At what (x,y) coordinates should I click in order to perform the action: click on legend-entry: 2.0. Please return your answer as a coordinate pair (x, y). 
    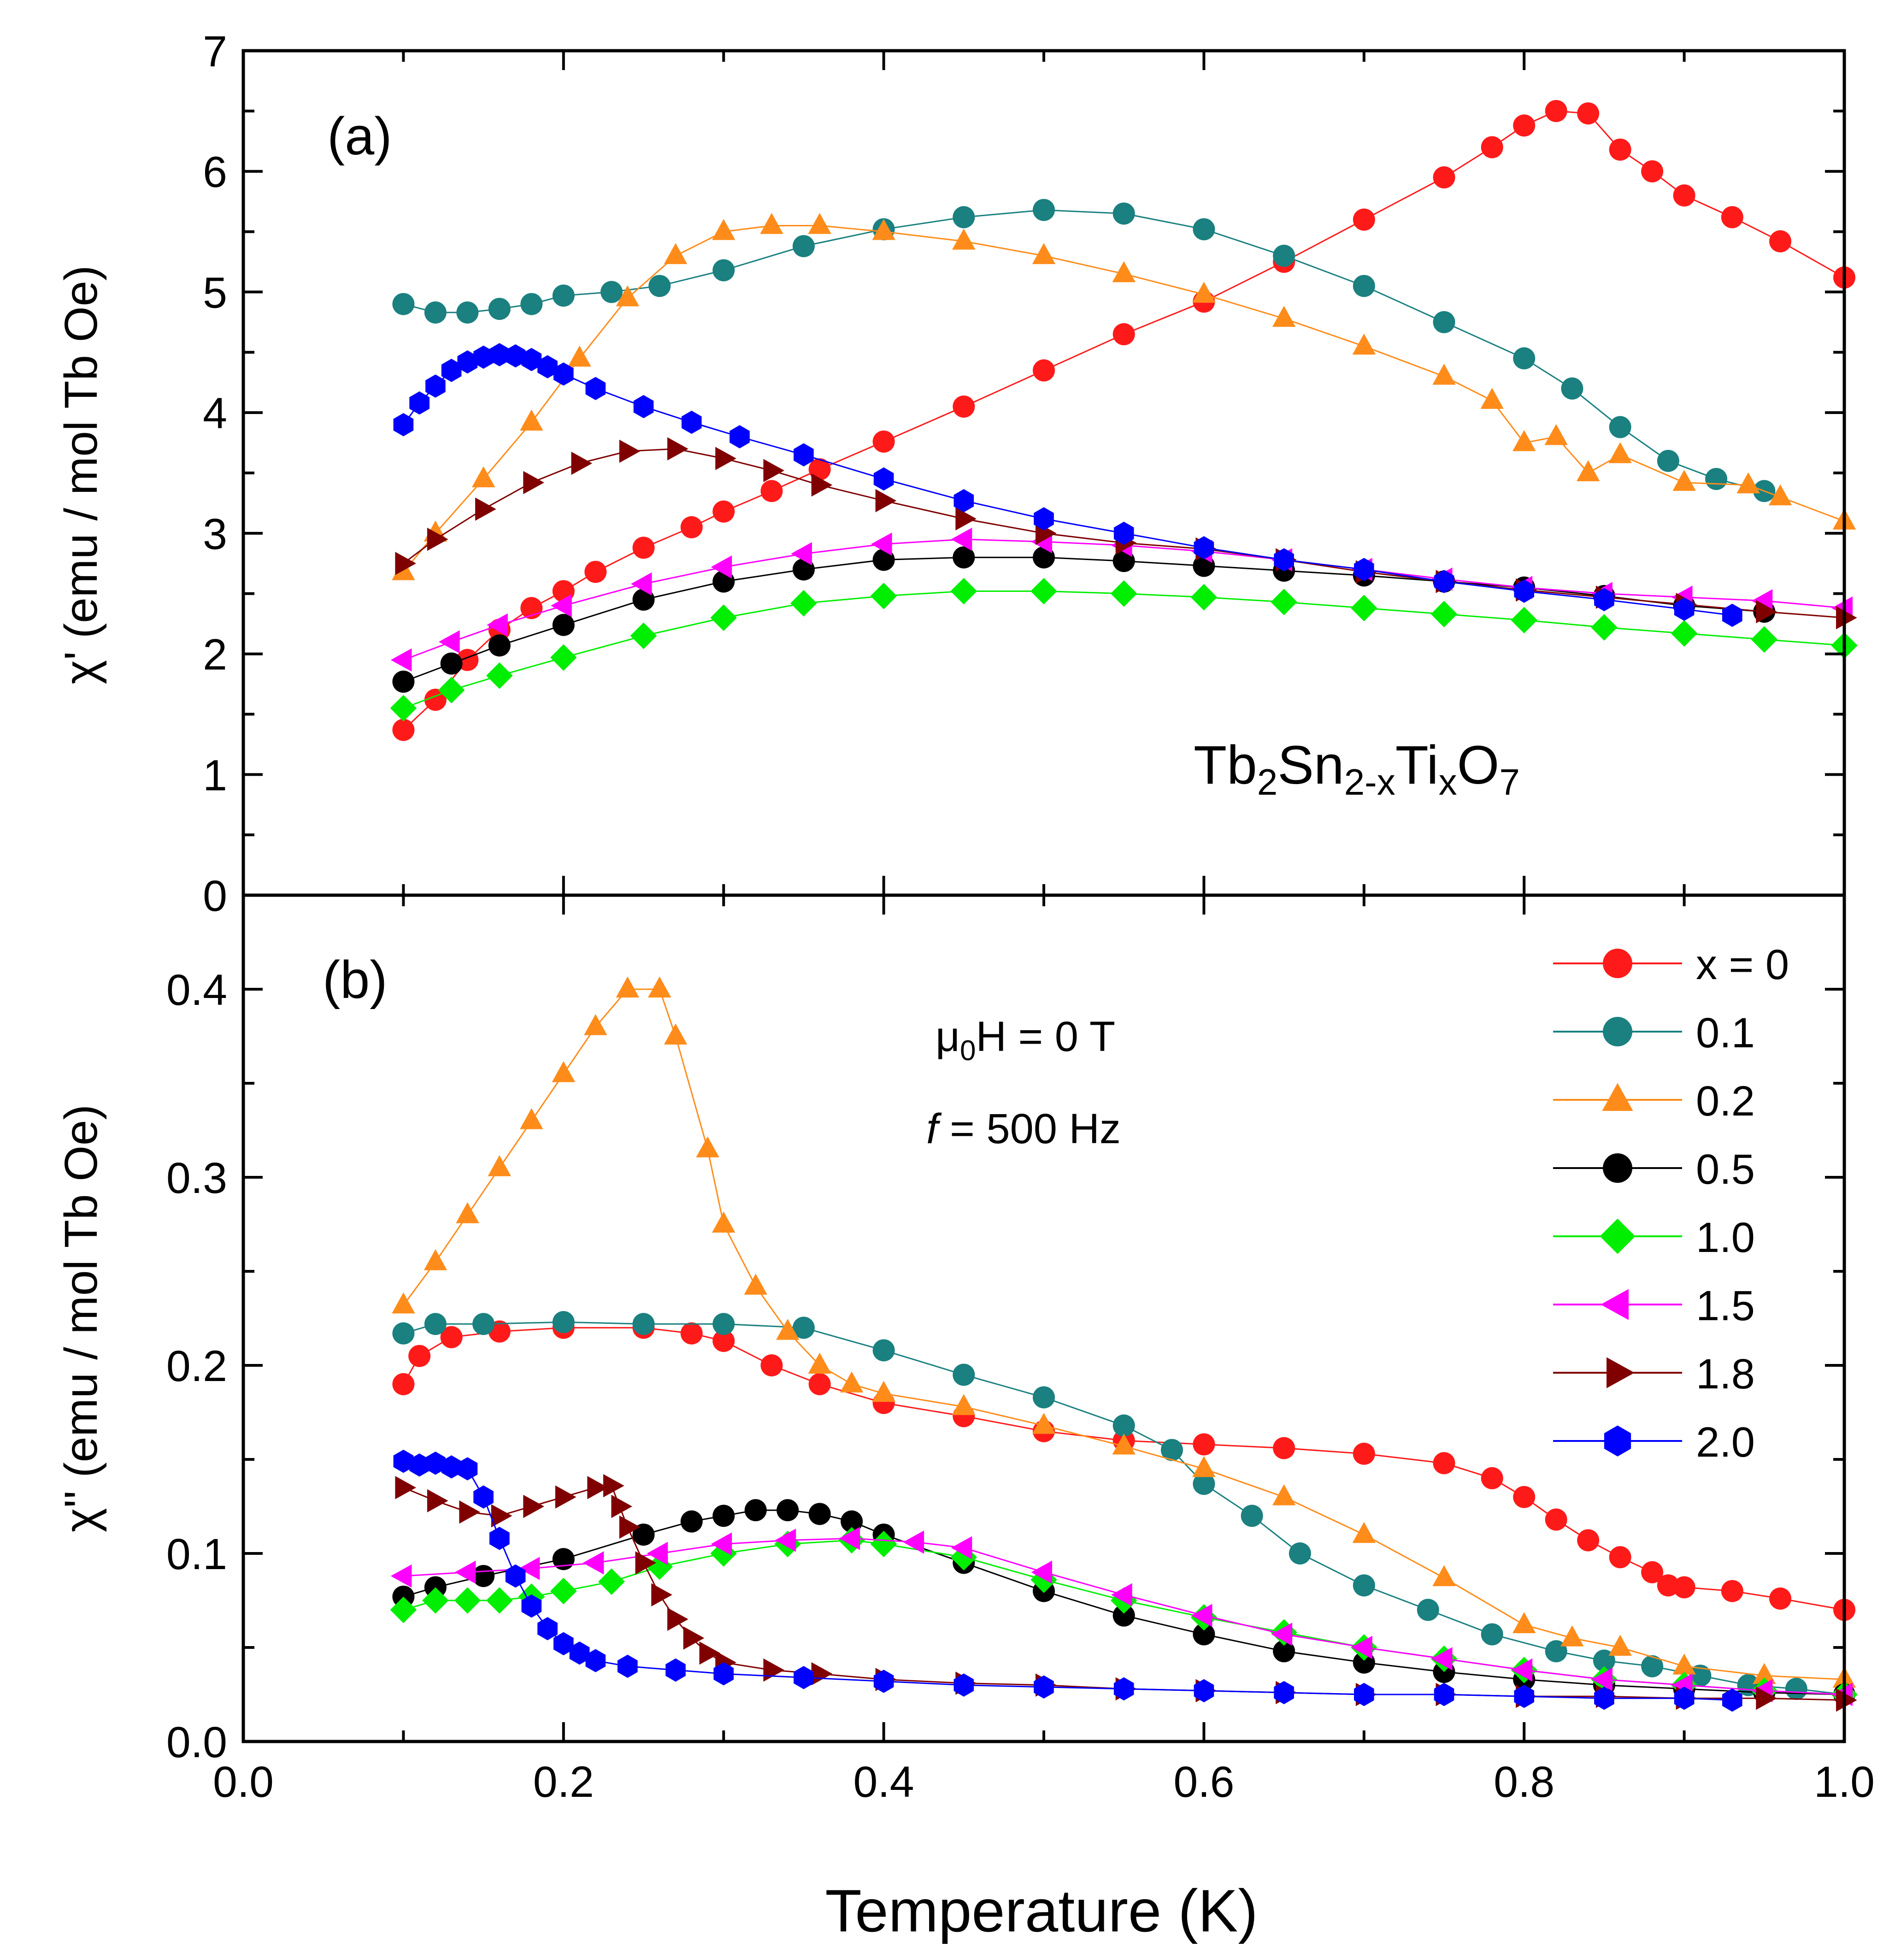
    Looking at the image, I should click on (1654, 1443).